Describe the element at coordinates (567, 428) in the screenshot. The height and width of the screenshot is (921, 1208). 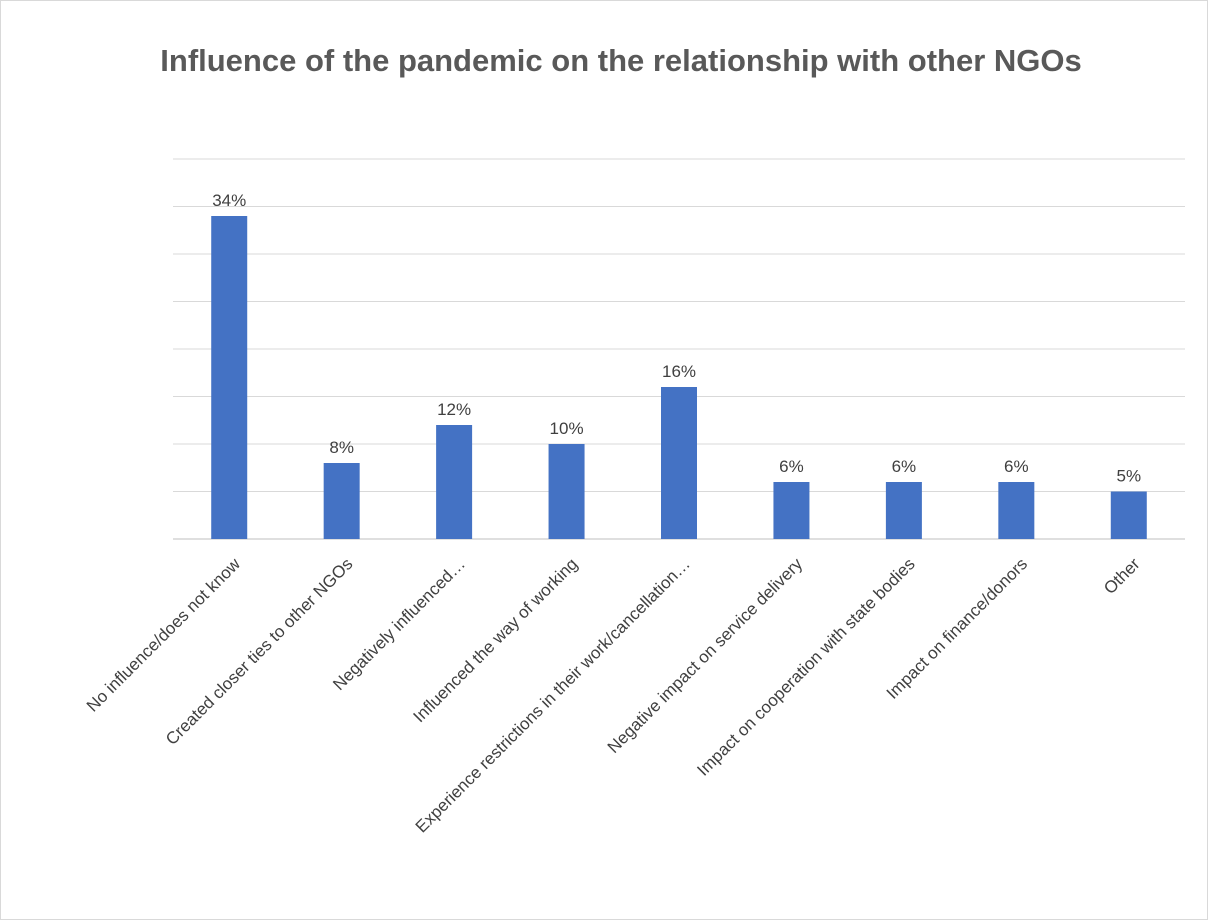
I see `data-label: 10%` at that location.